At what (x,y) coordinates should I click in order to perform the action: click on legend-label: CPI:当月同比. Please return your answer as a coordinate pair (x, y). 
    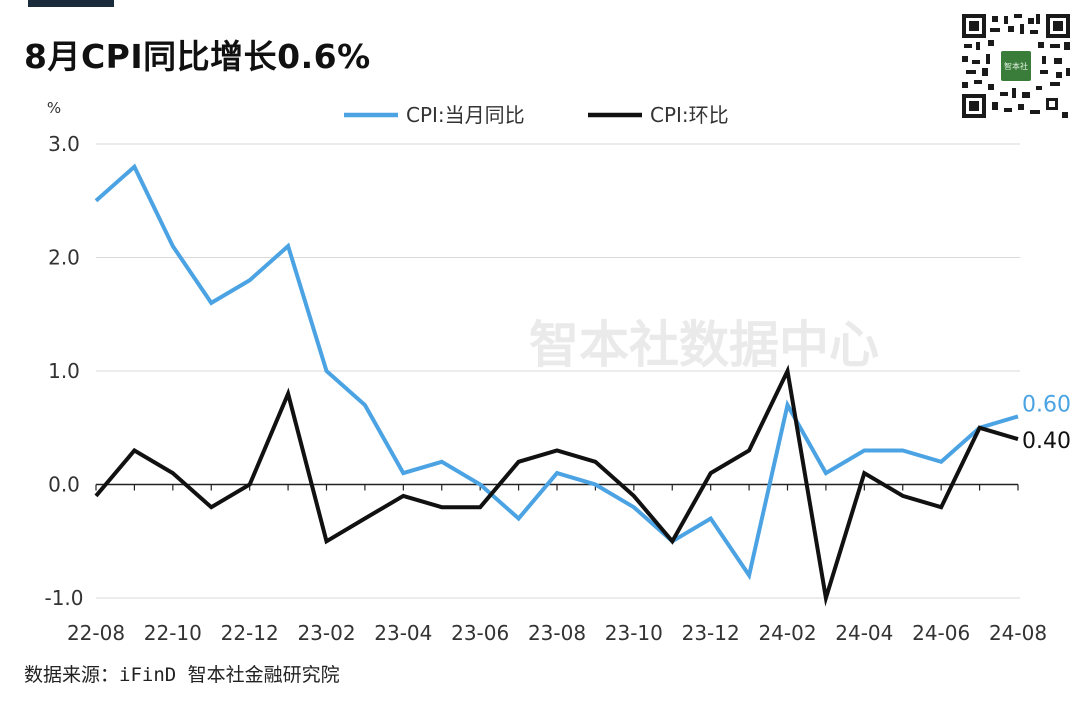
    Looking at the image, I should click on (465, 115).